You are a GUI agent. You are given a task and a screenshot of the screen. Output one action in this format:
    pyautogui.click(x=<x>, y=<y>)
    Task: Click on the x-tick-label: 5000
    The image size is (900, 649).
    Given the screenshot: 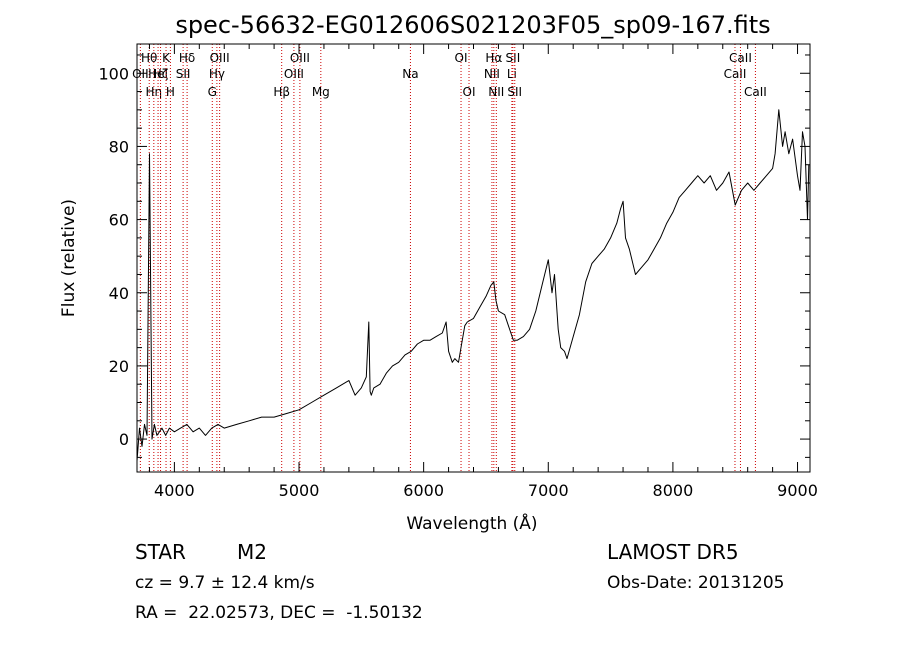 What is the action you would take?
    pyautogui.click(x=299, y=490)
    